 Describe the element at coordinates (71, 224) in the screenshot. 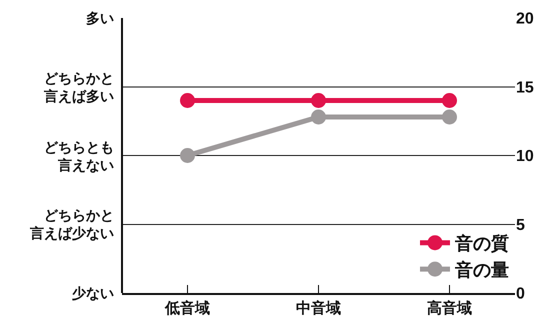

I see `text: どちらかと言えば少ない` at that location.